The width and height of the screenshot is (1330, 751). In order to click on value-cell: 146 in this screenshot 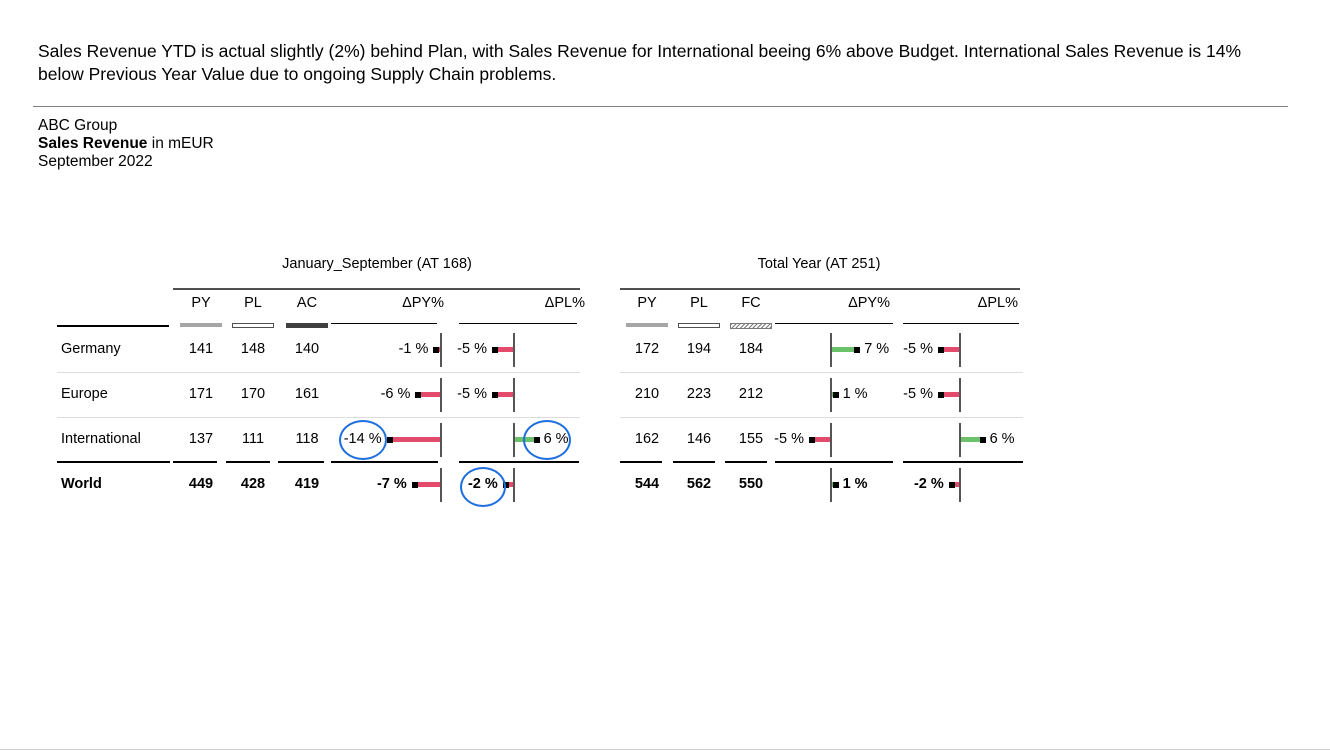, I will do `click(699, 439)`.